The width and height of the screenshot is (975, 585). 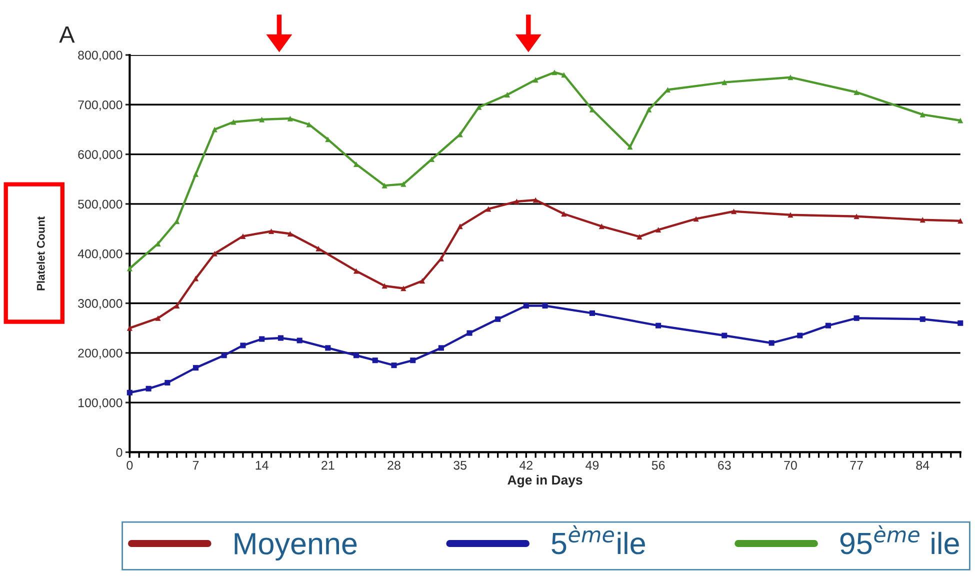 I want to click on x-tick-label: 49, so click(x=592, y=465).